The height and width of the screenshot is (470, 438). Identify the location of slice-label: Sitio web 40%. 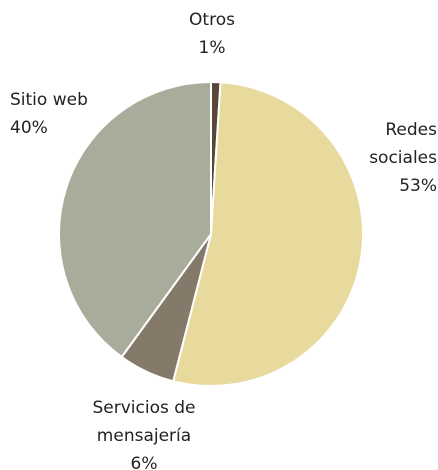
(65, 114).